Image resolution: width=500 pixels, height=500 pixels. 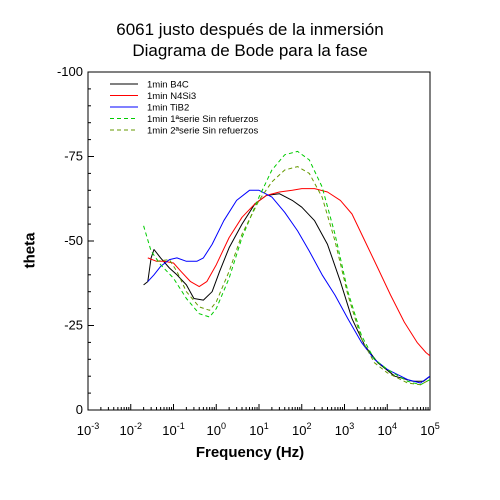 What do you see at coordinates (216, 429) in the screenshot?
I see `x-tick-label: 10⁰` at bounding box center [216, 429].